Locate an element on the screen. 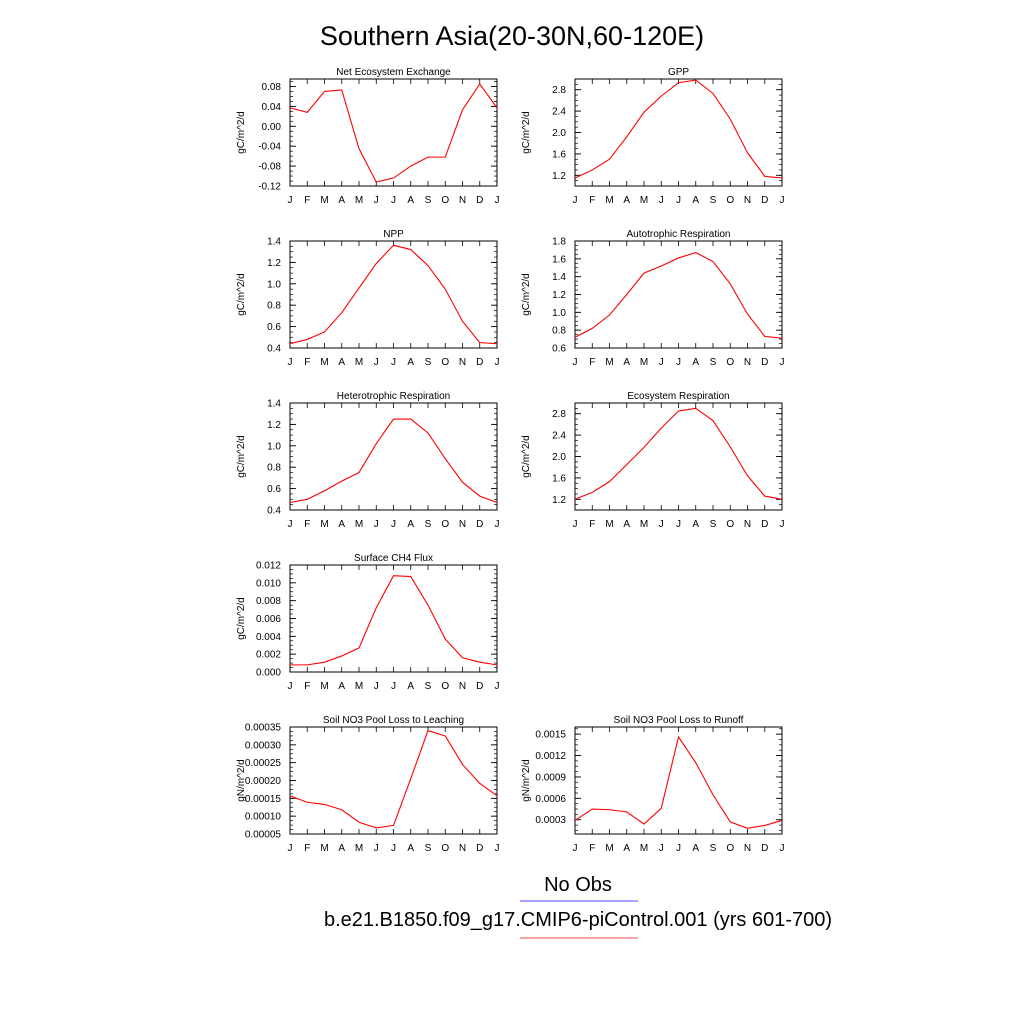  y-tick-label: -0.08 is located at coordinates (269, 167).